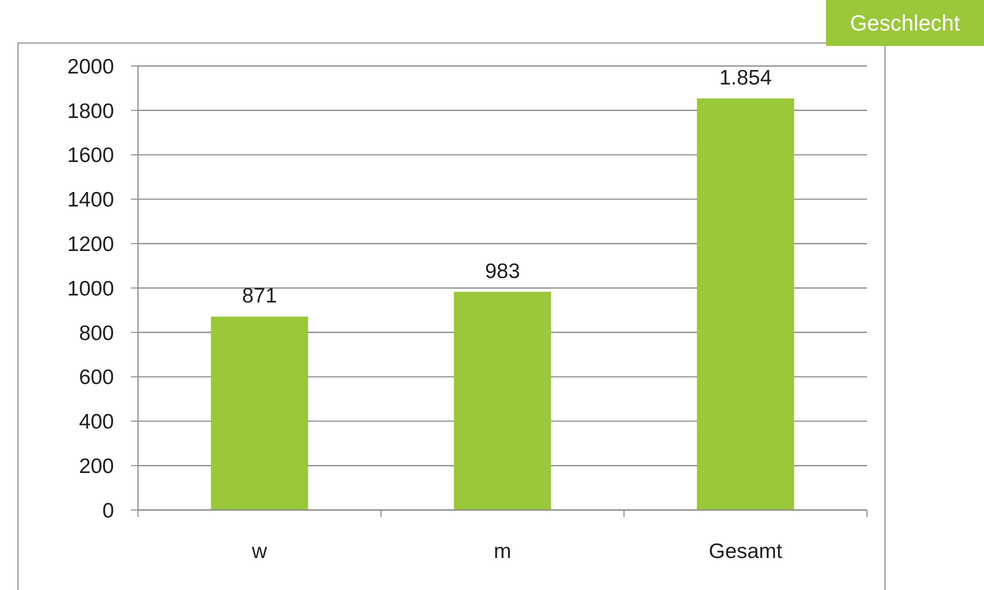 This screenshot has width=984, height=590. What do you see at coordinates (502, 271) in the screenshot?
I see `data-label: 983` at bounding box center [502, 271].